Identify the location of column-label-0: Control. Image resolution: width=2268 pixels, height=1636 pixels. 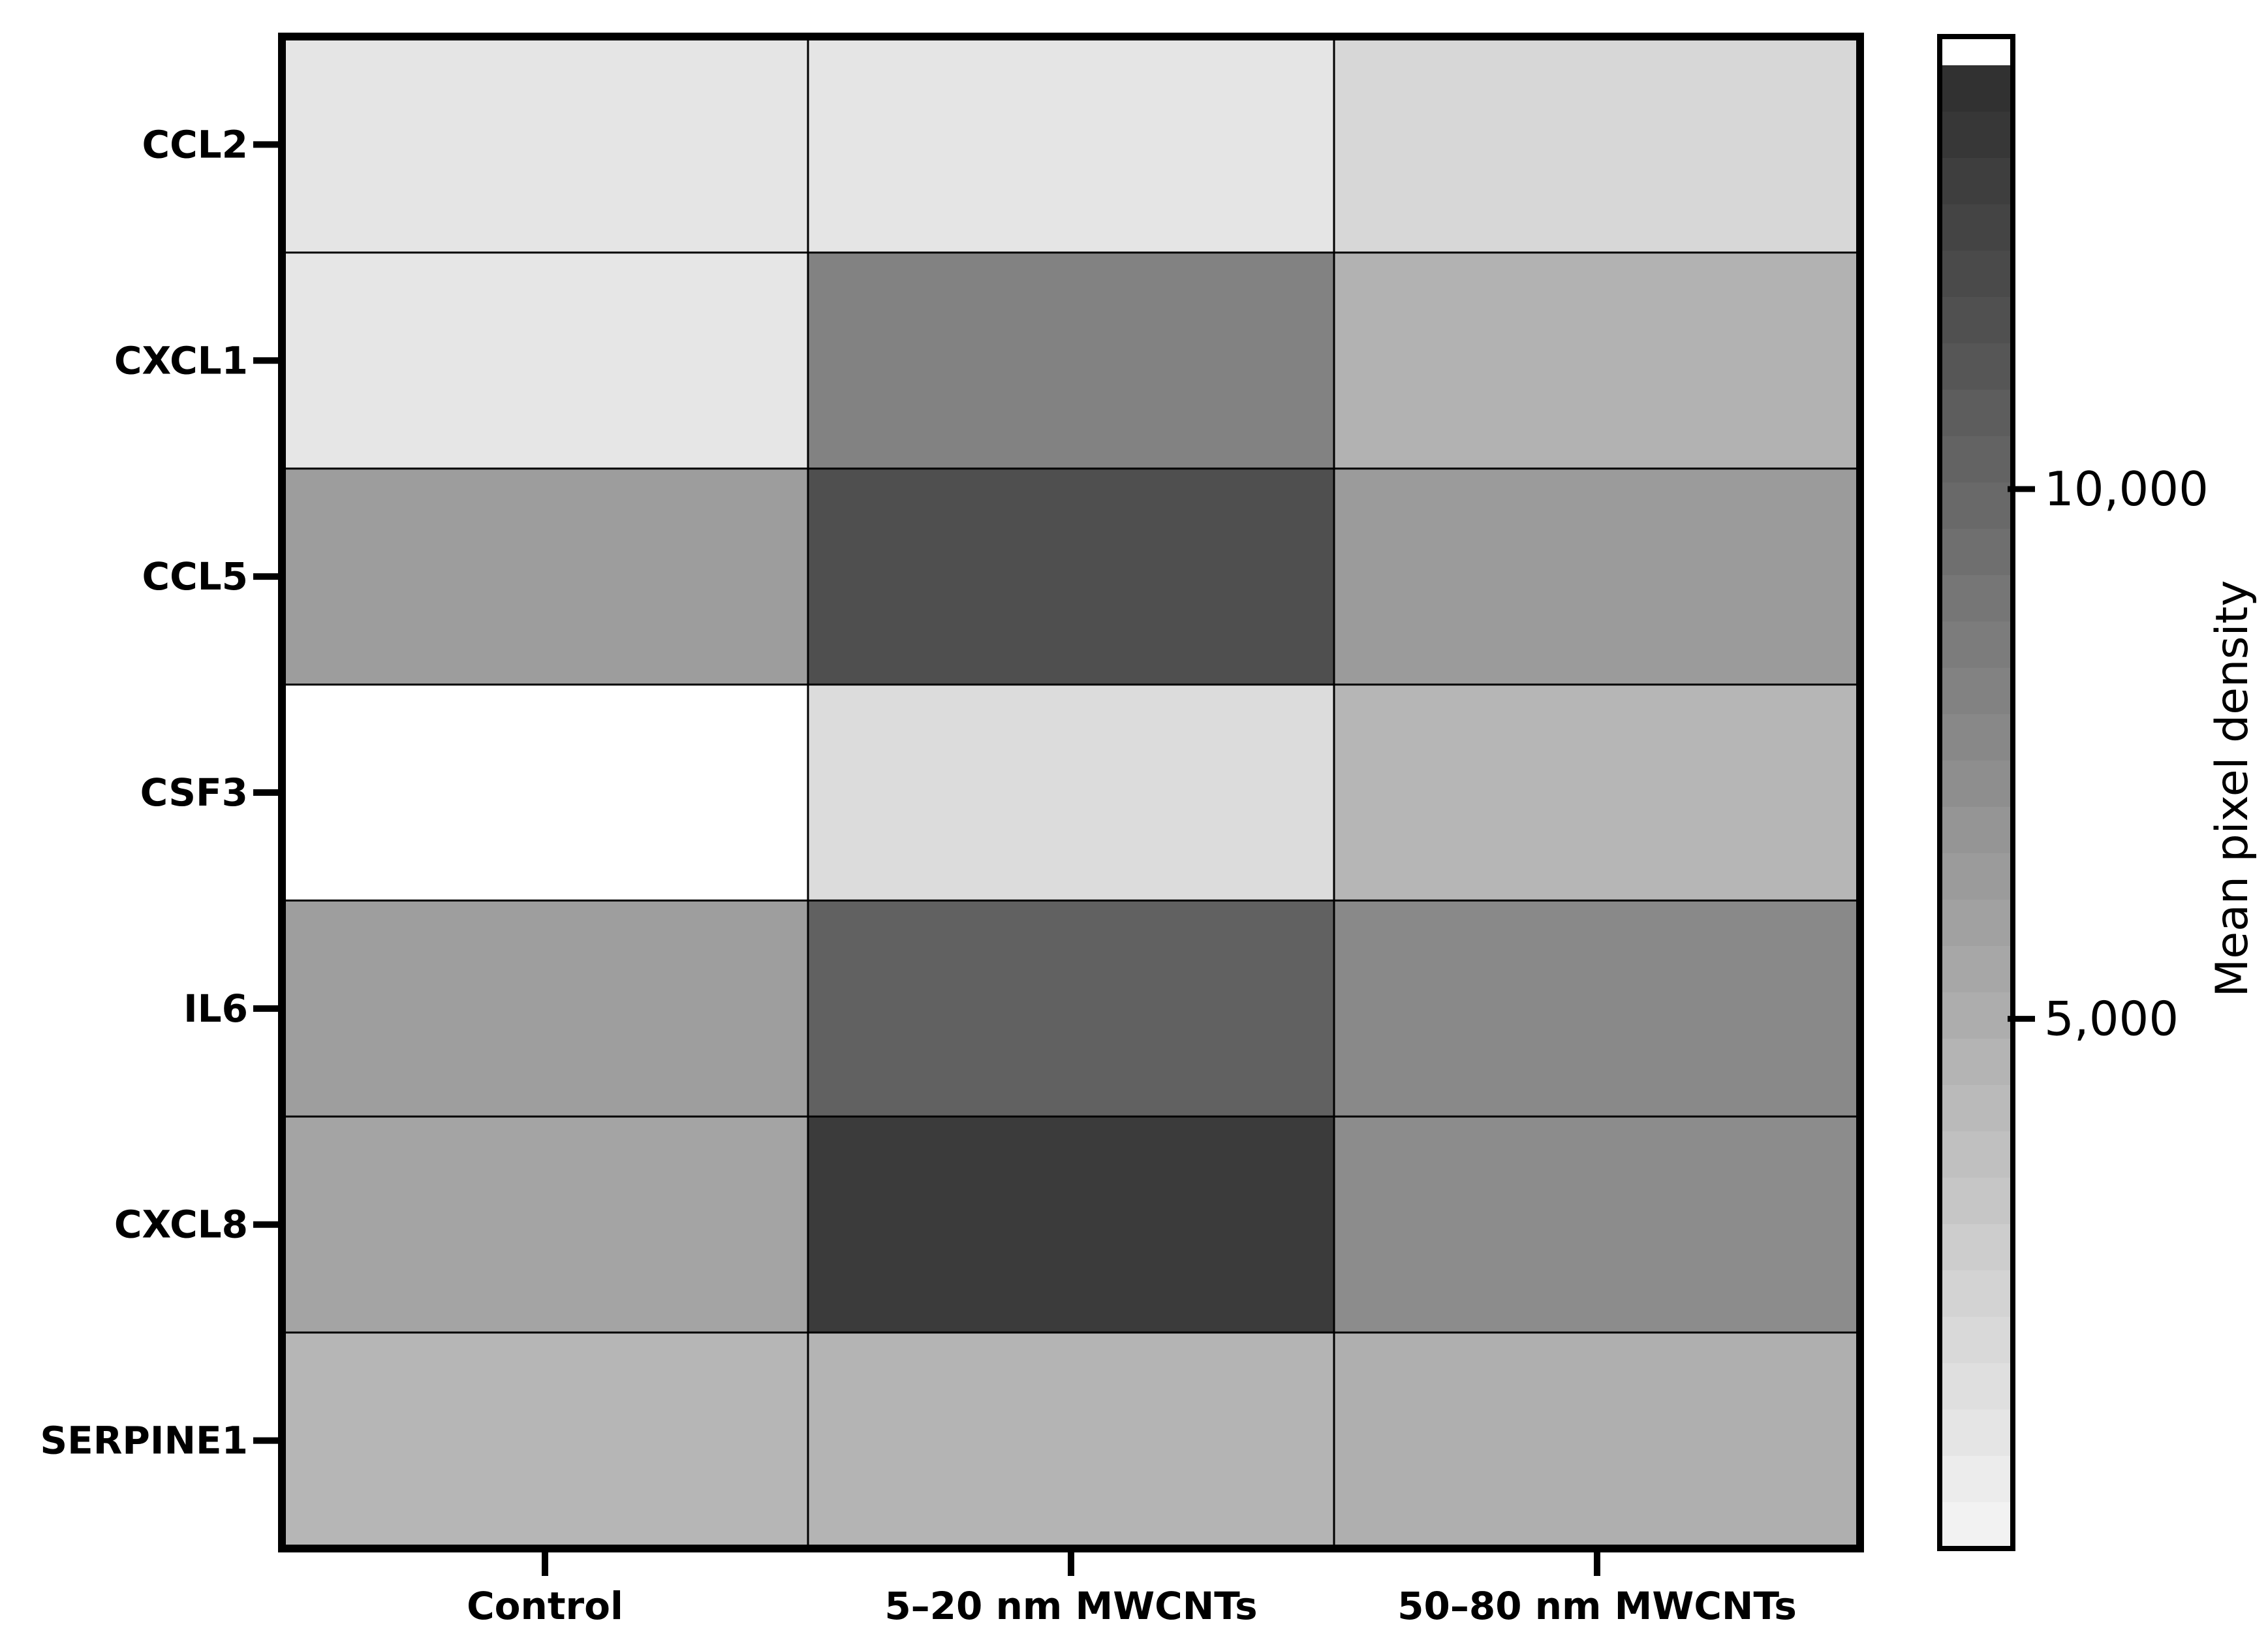
(545, 1606).